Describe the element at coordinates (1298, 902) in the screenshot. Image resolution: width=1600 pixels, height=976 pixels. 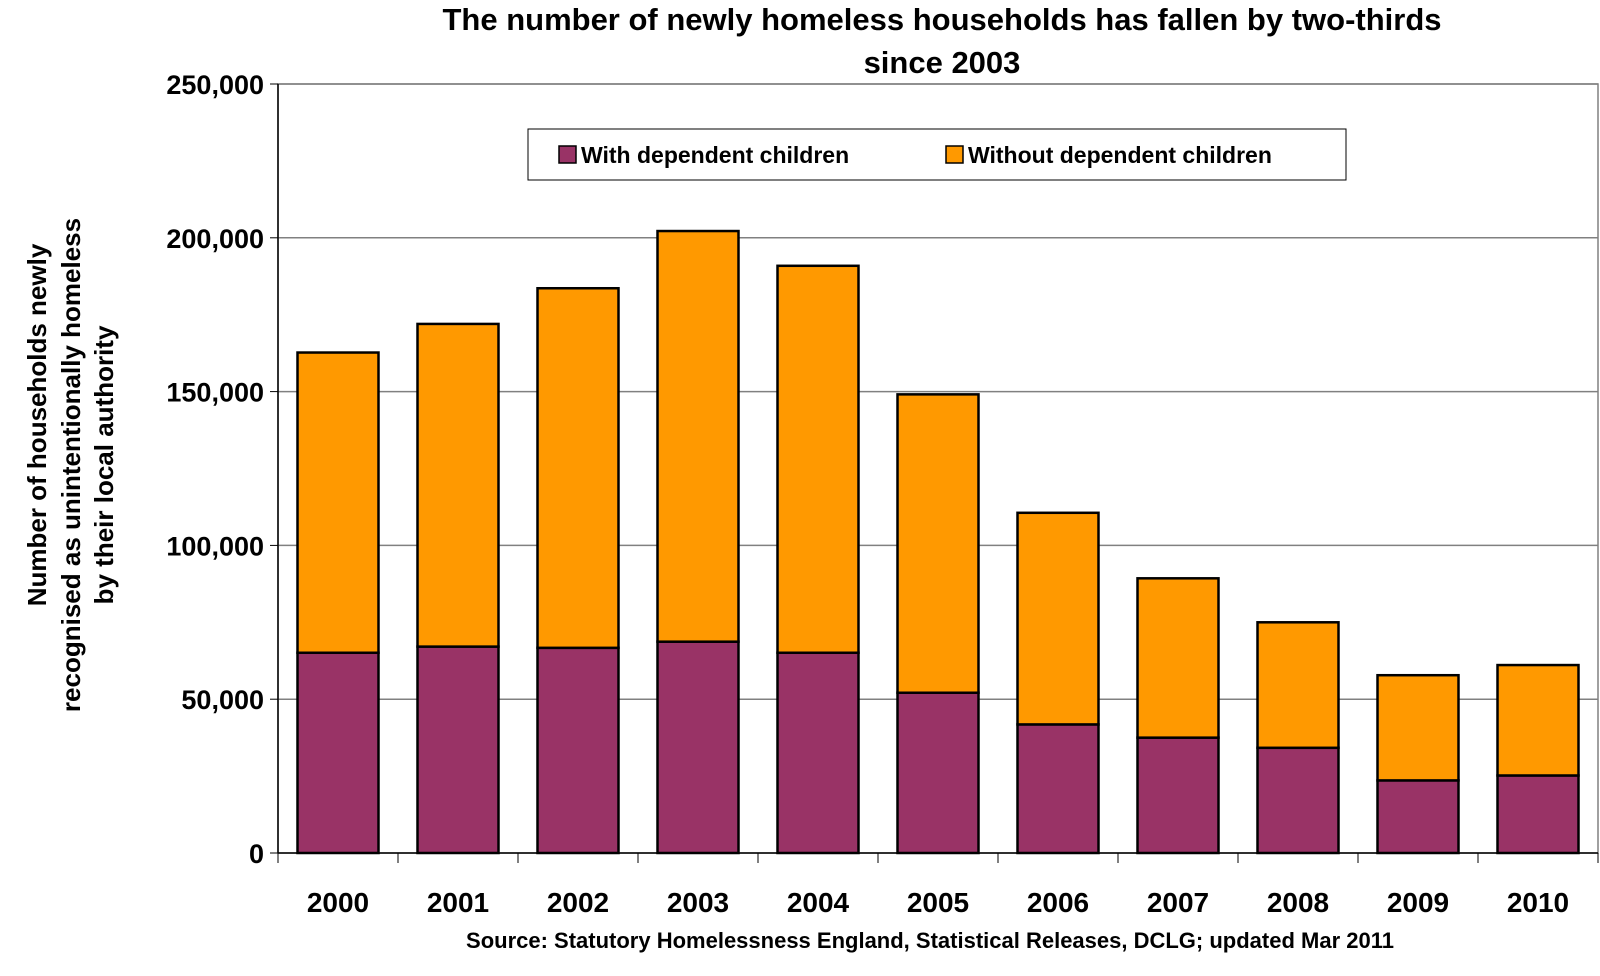
I see `x-tick-label: 2008` at that location.